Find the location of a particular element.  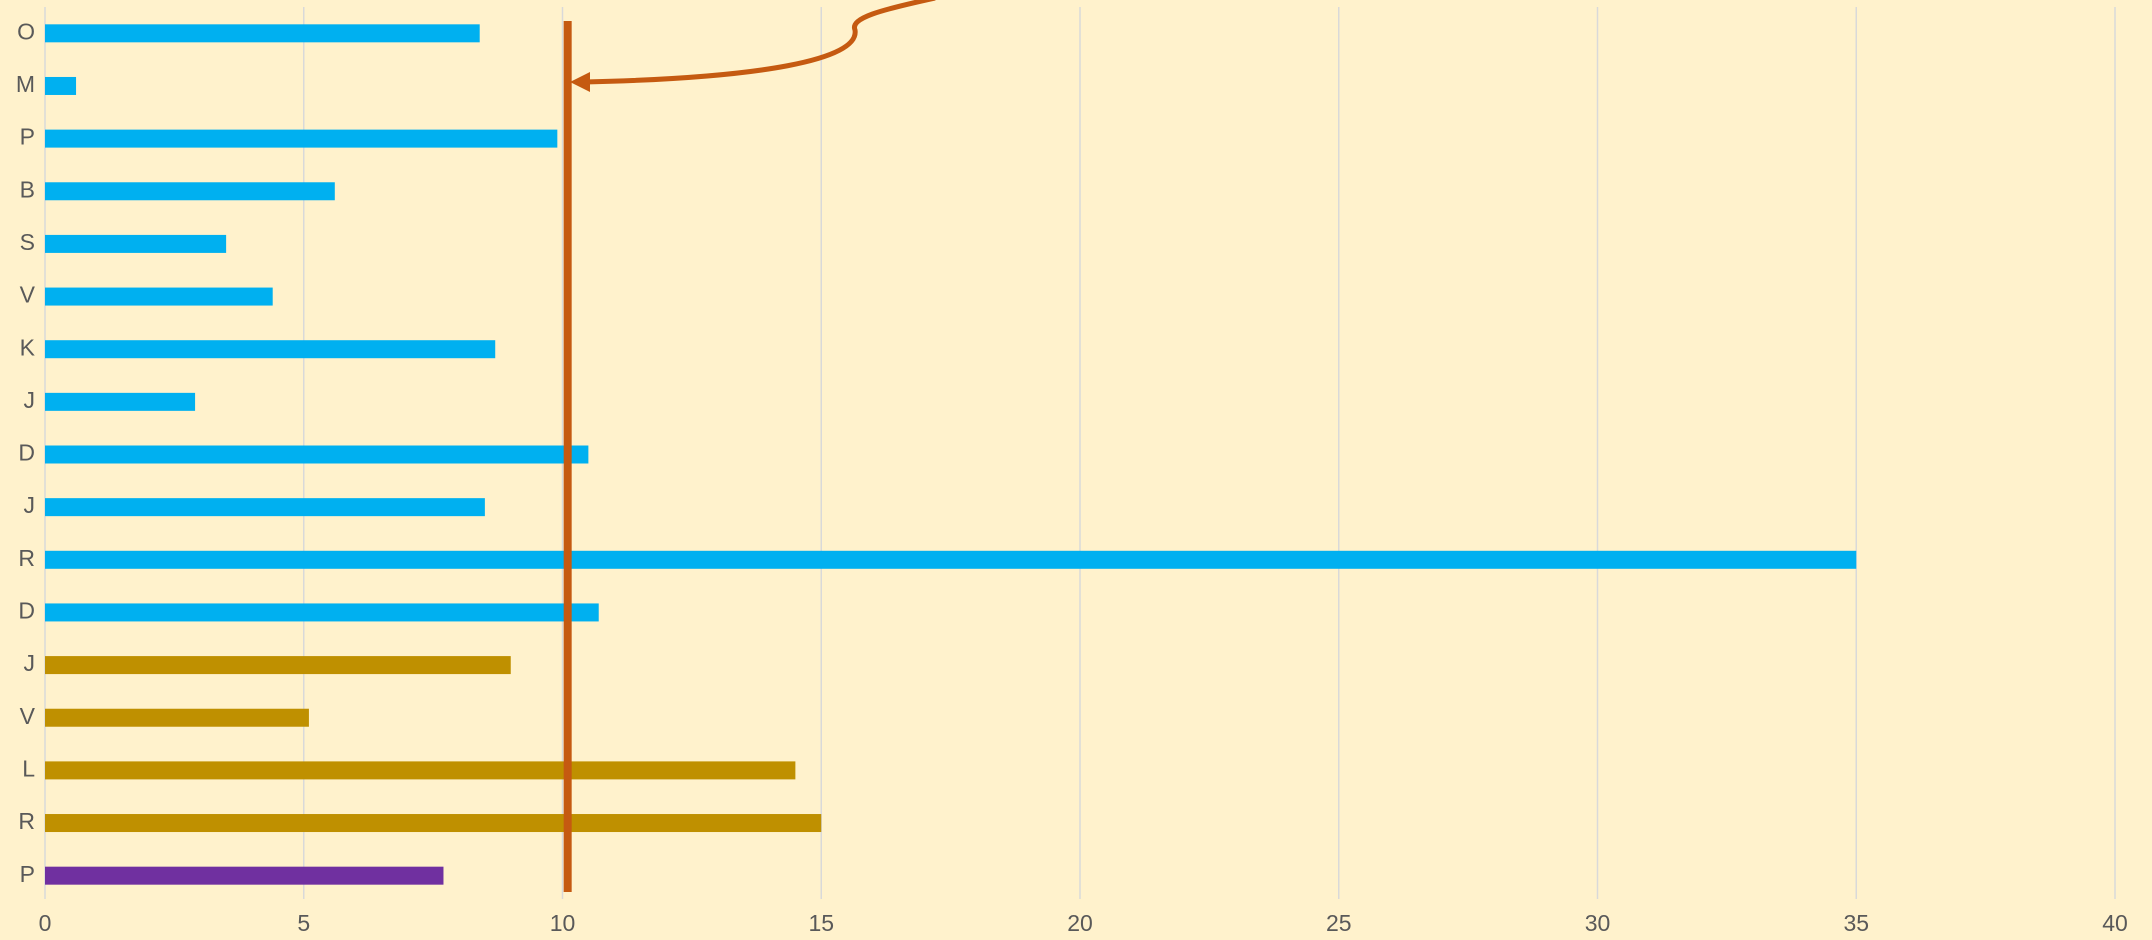

x-tick-label: 20 is located at coordinates (1080, 923).